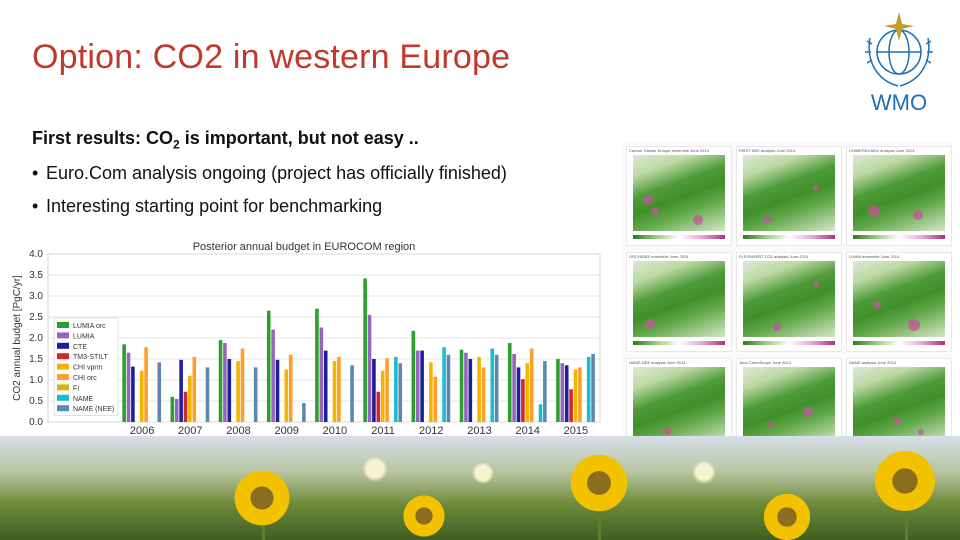 This screenshot has width=960, height=540. I want to click on flux-map-panel: FIRST NEE analysis June 2014, so click(789, 196).